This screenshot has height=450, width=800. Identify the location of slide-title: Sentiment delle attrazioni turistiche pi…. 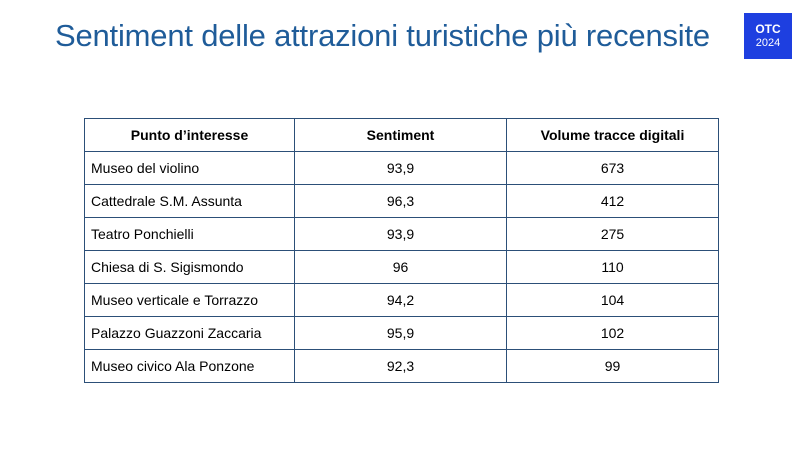
(382, 35).